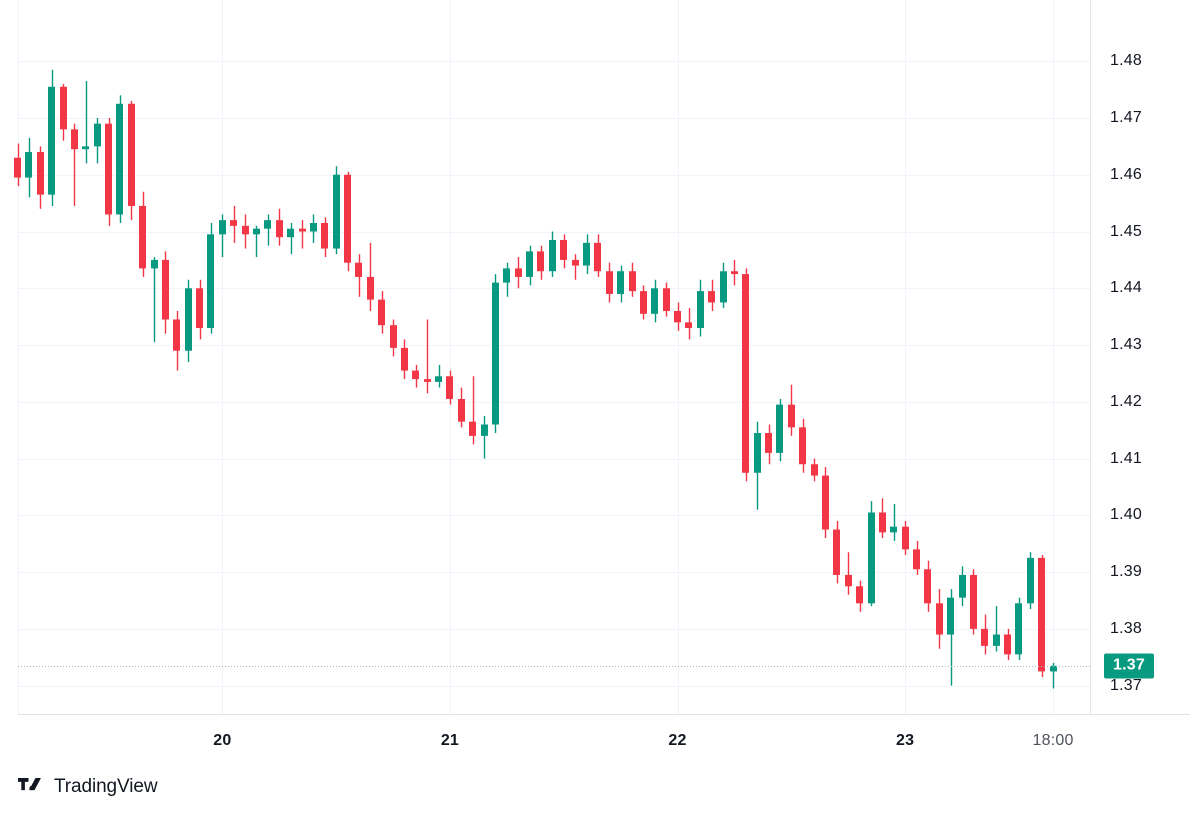 This screenshot has width=1200, height=817. What do you see at coordinates (88, 787) in the screenshot?
I see `tradingview-branding: TradingView` at bounding box center [88, 787].